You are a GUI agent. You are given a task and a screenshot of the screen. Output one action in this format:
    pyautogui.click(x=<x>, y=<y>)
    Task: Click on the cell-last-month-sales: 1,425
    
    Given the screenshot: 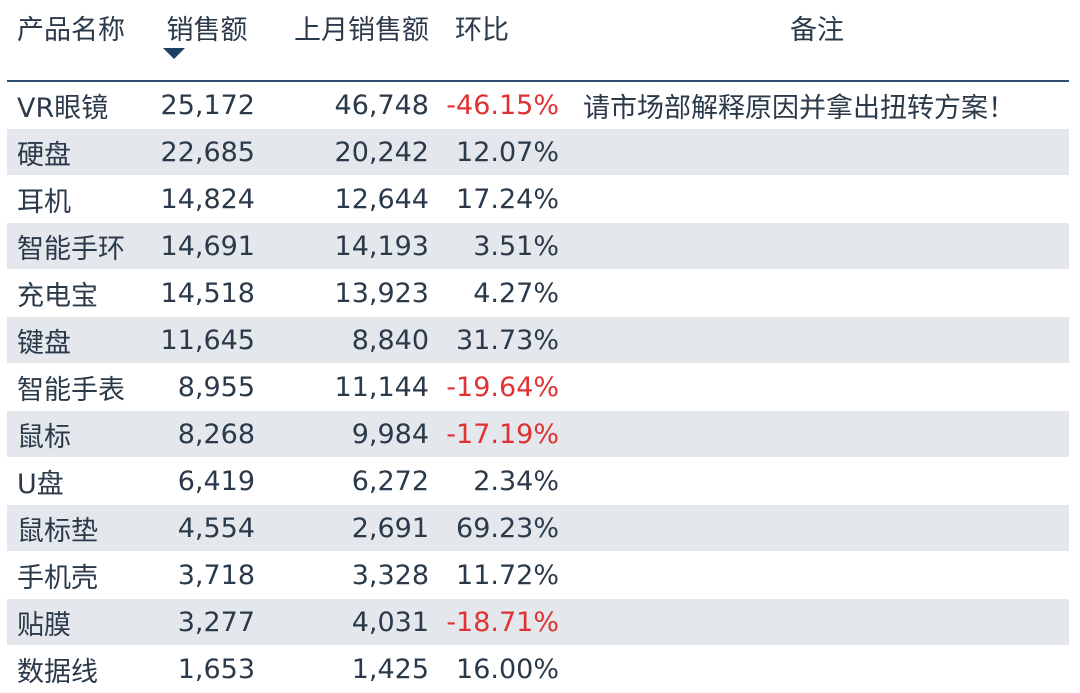 What is the action you would take?
    pyautogui.click(x=348, y=669)
    